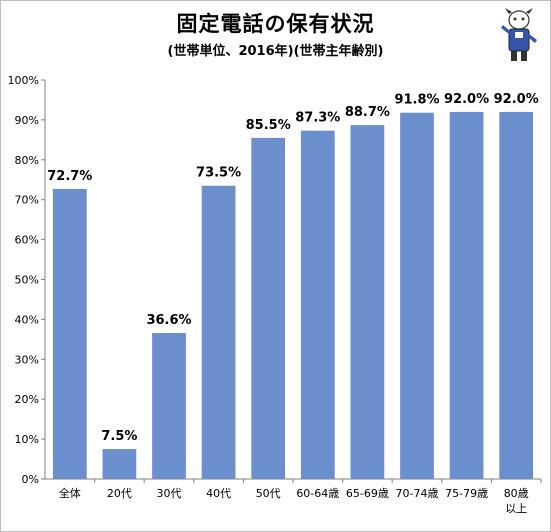 This screenshot has width=551, height=532. What do you see at coordinates (268, 493) in the screenshot?
I see `x-tick-label: 50代` at bounding box center [268, 493].